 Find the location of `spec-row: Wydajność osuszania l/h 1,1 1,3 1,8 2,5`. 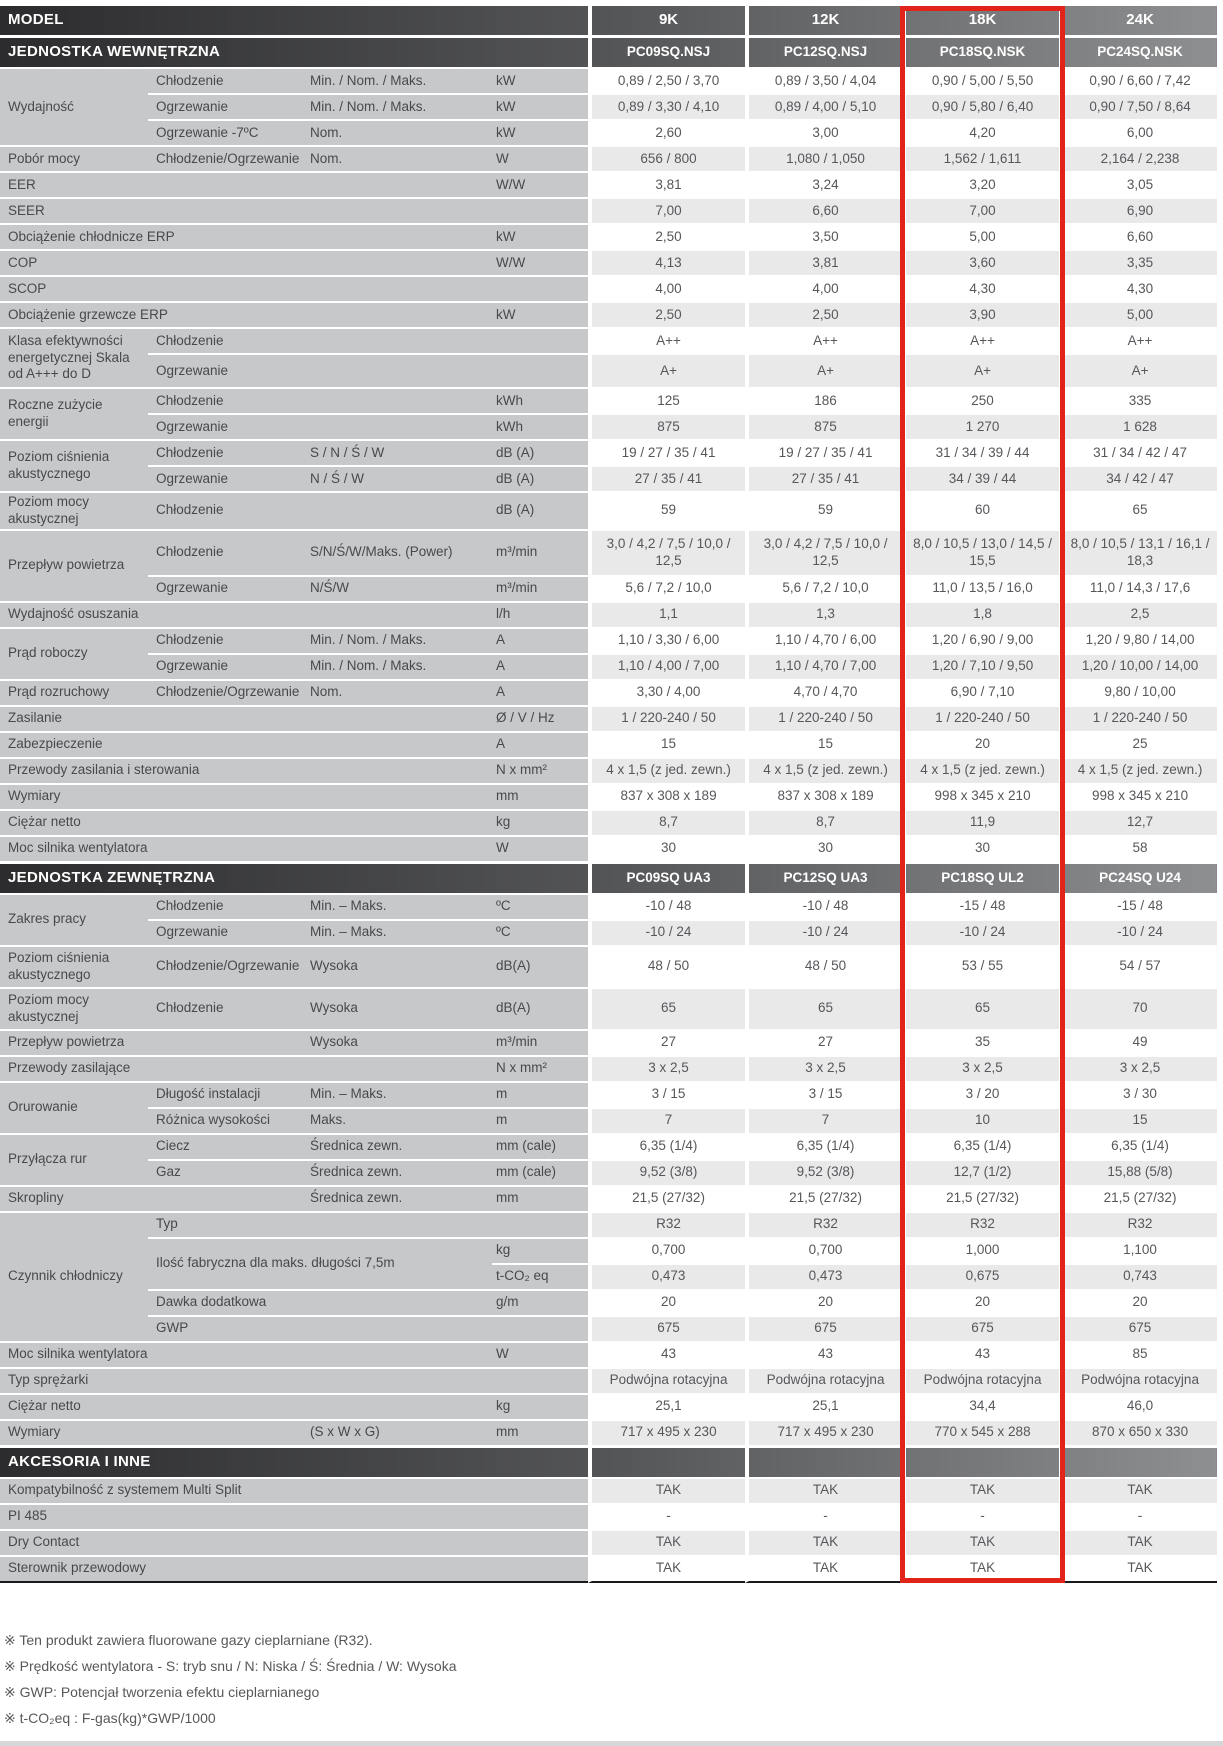

spec-row: Wydajność osuszania l/h 1,1 1,3 1,8 2,5 is located at coordinates (609, 613).